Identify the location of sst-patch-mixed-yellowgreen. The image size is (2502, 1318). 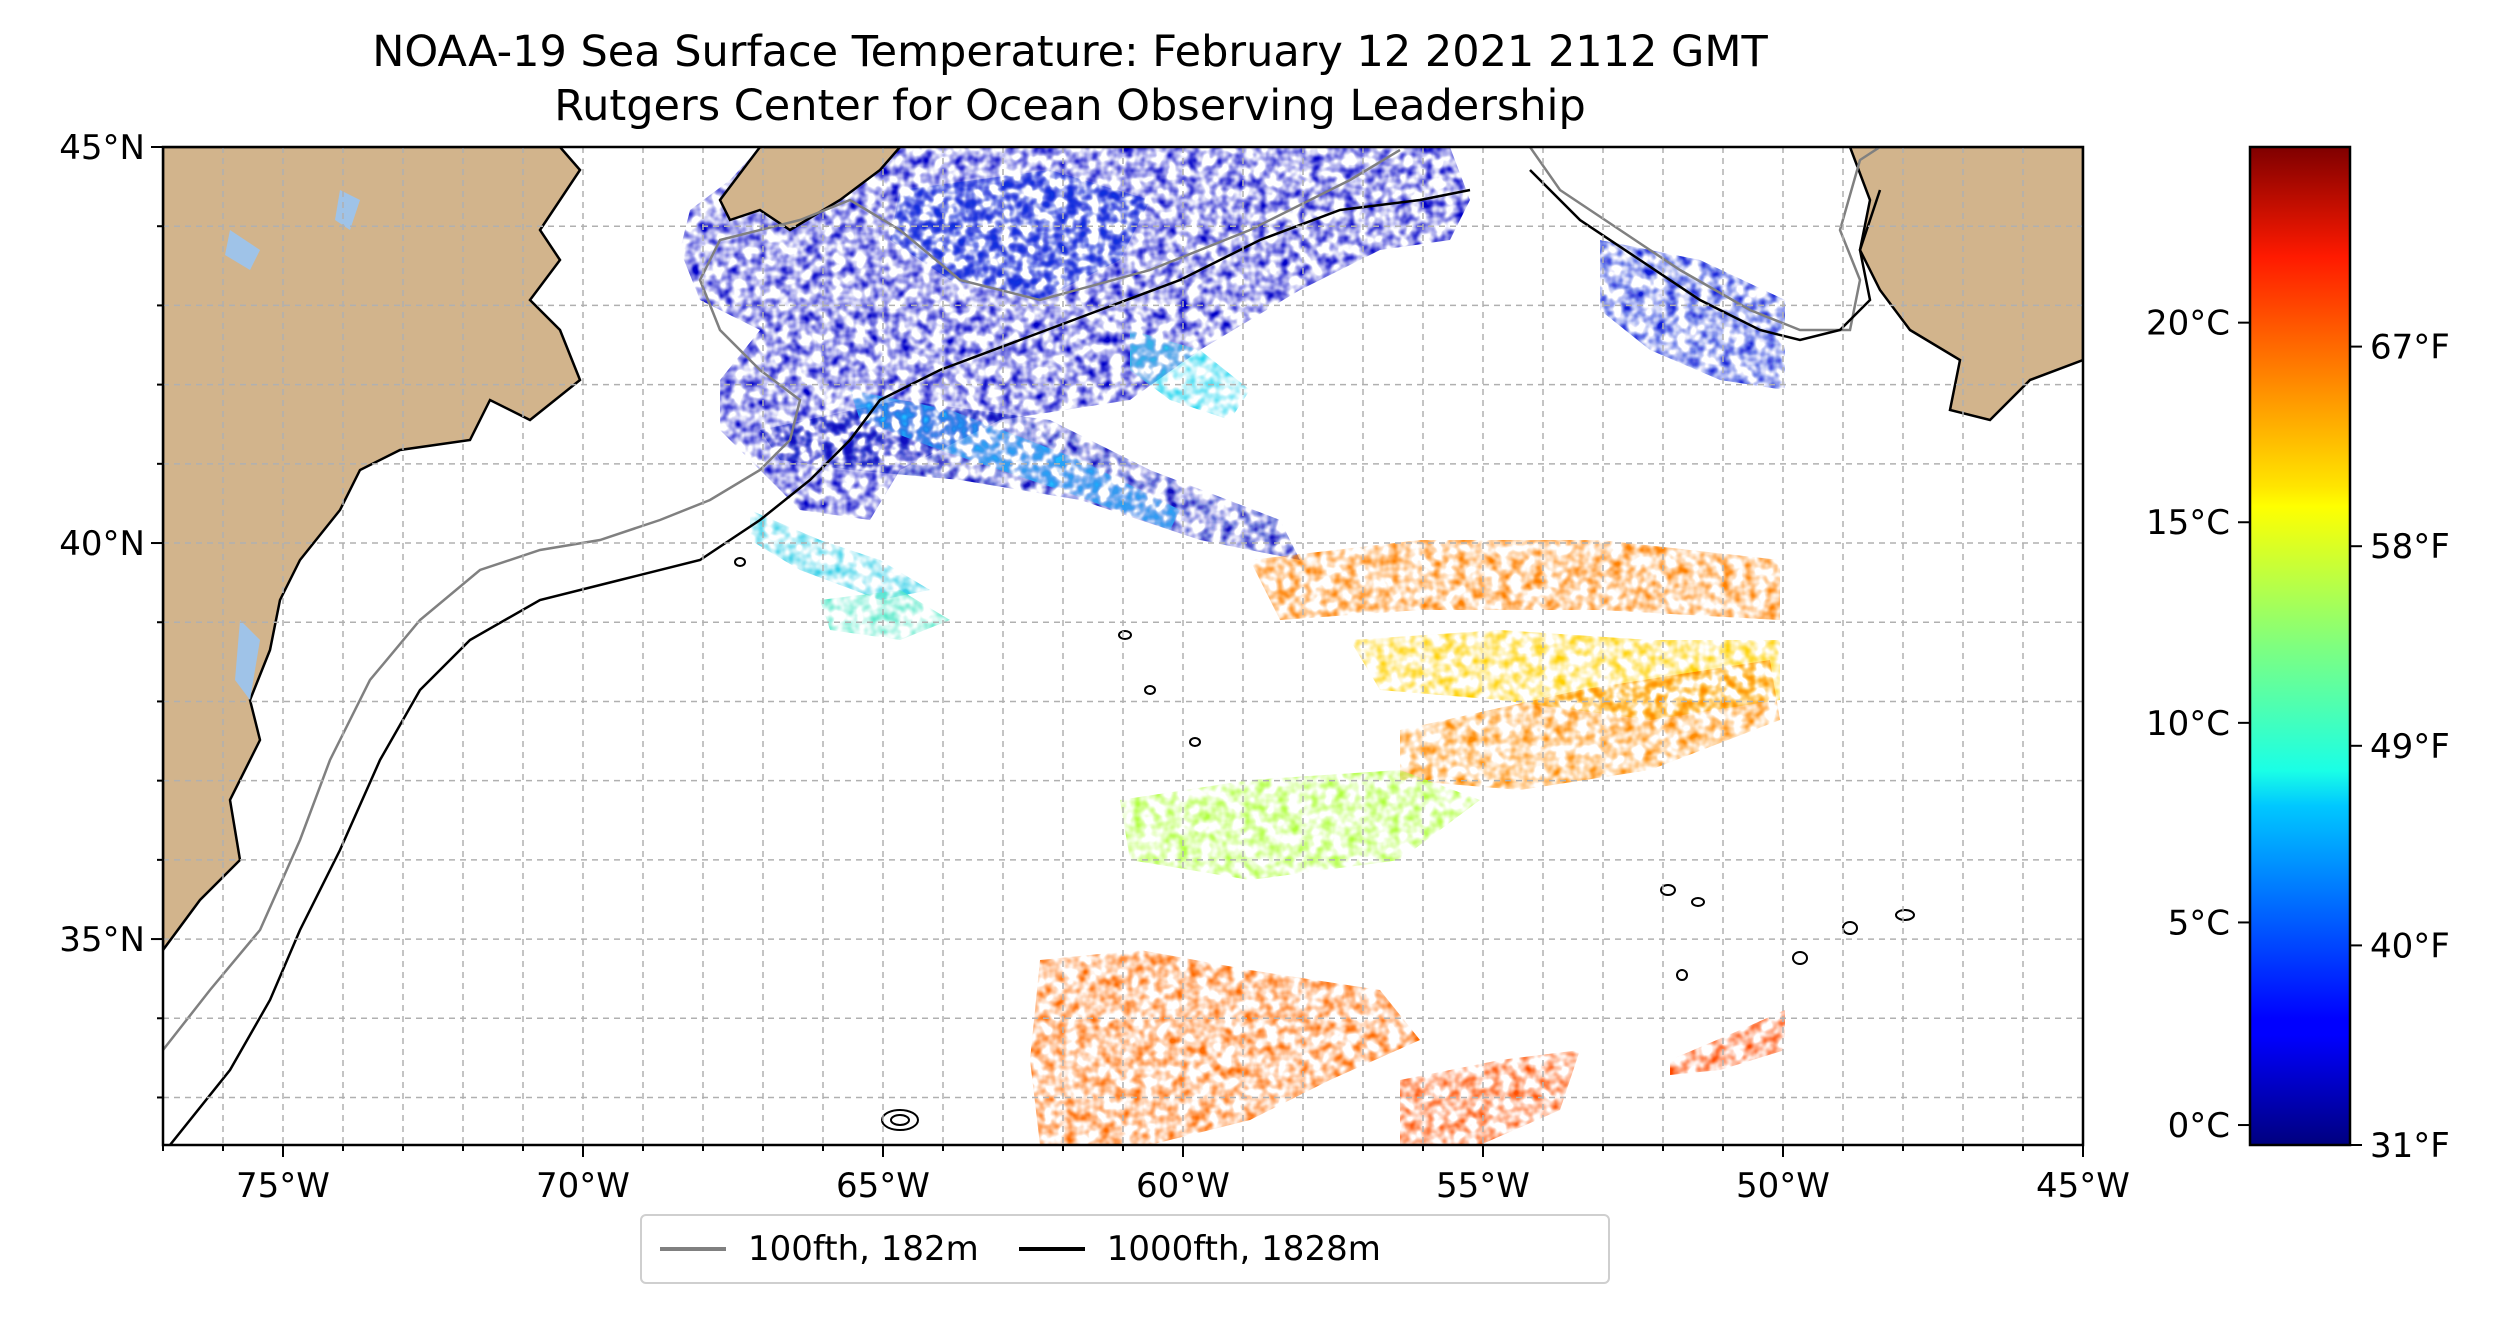
(1300, 825).